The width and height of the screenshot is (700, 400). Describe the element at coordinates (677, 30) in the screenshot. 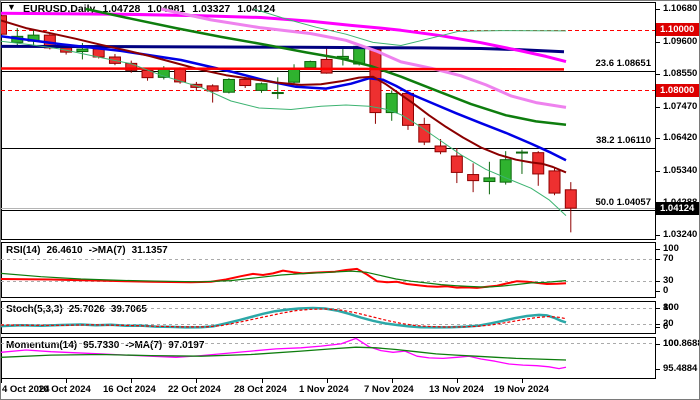

I see `price-level-box: 1.10000` at that location.